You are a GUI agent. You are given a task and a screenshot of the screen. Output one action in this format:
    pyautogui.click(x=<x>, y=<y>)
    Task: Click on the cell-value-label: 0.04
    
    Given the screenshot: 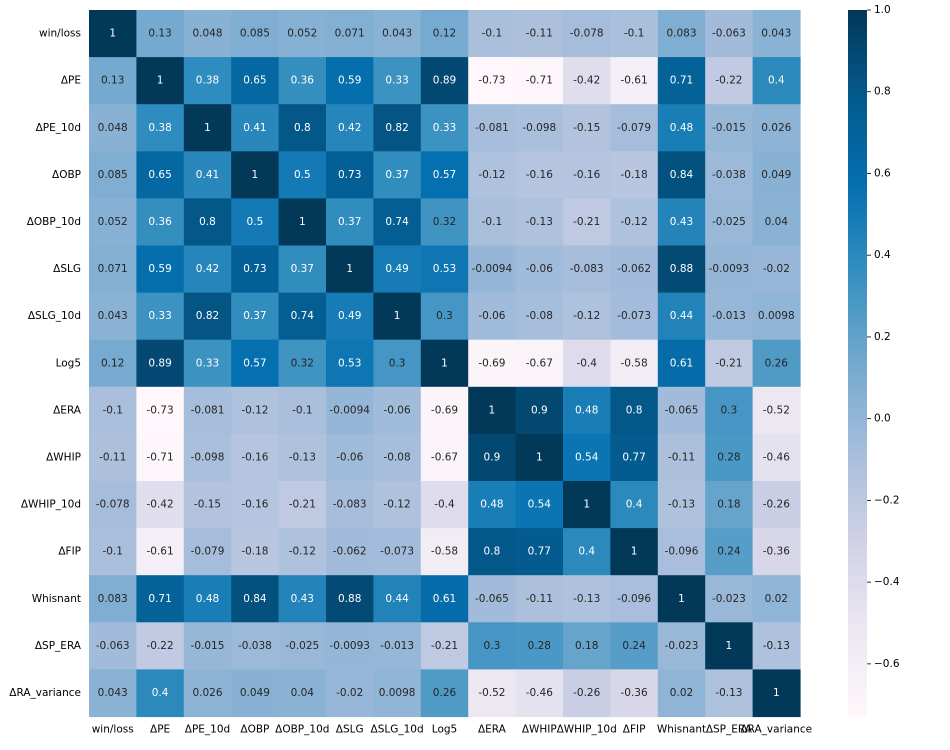 What is the action you would take?
    pyautogui.click(x=777, y=222)
    